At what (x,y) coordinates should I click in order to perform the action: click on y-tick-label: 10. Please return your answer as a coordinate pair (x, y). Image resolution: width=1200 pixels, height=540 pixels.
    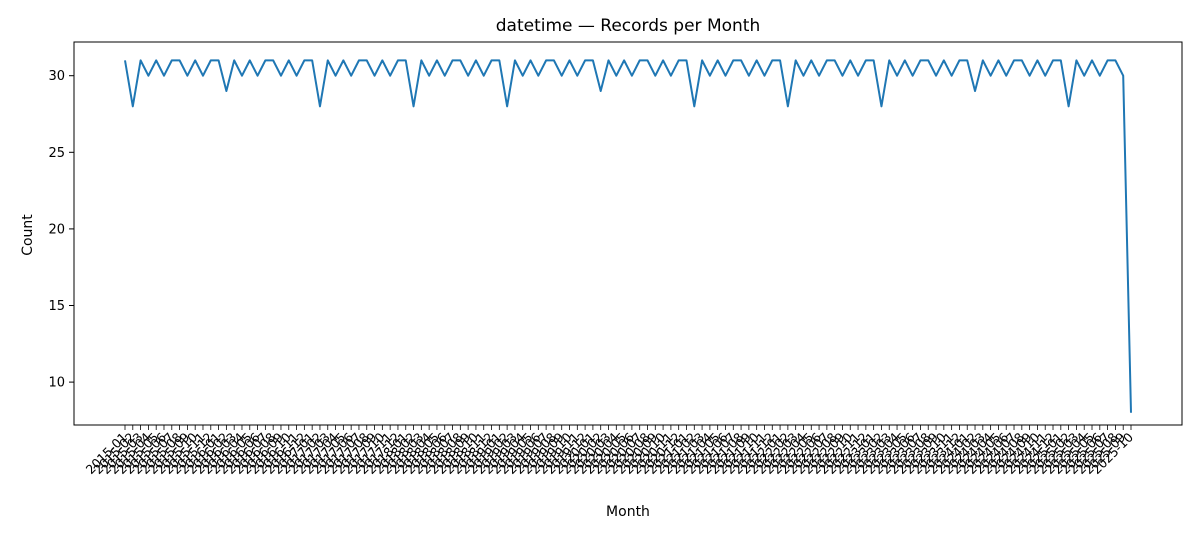
    Looking at the image, I should click on (56, 383).